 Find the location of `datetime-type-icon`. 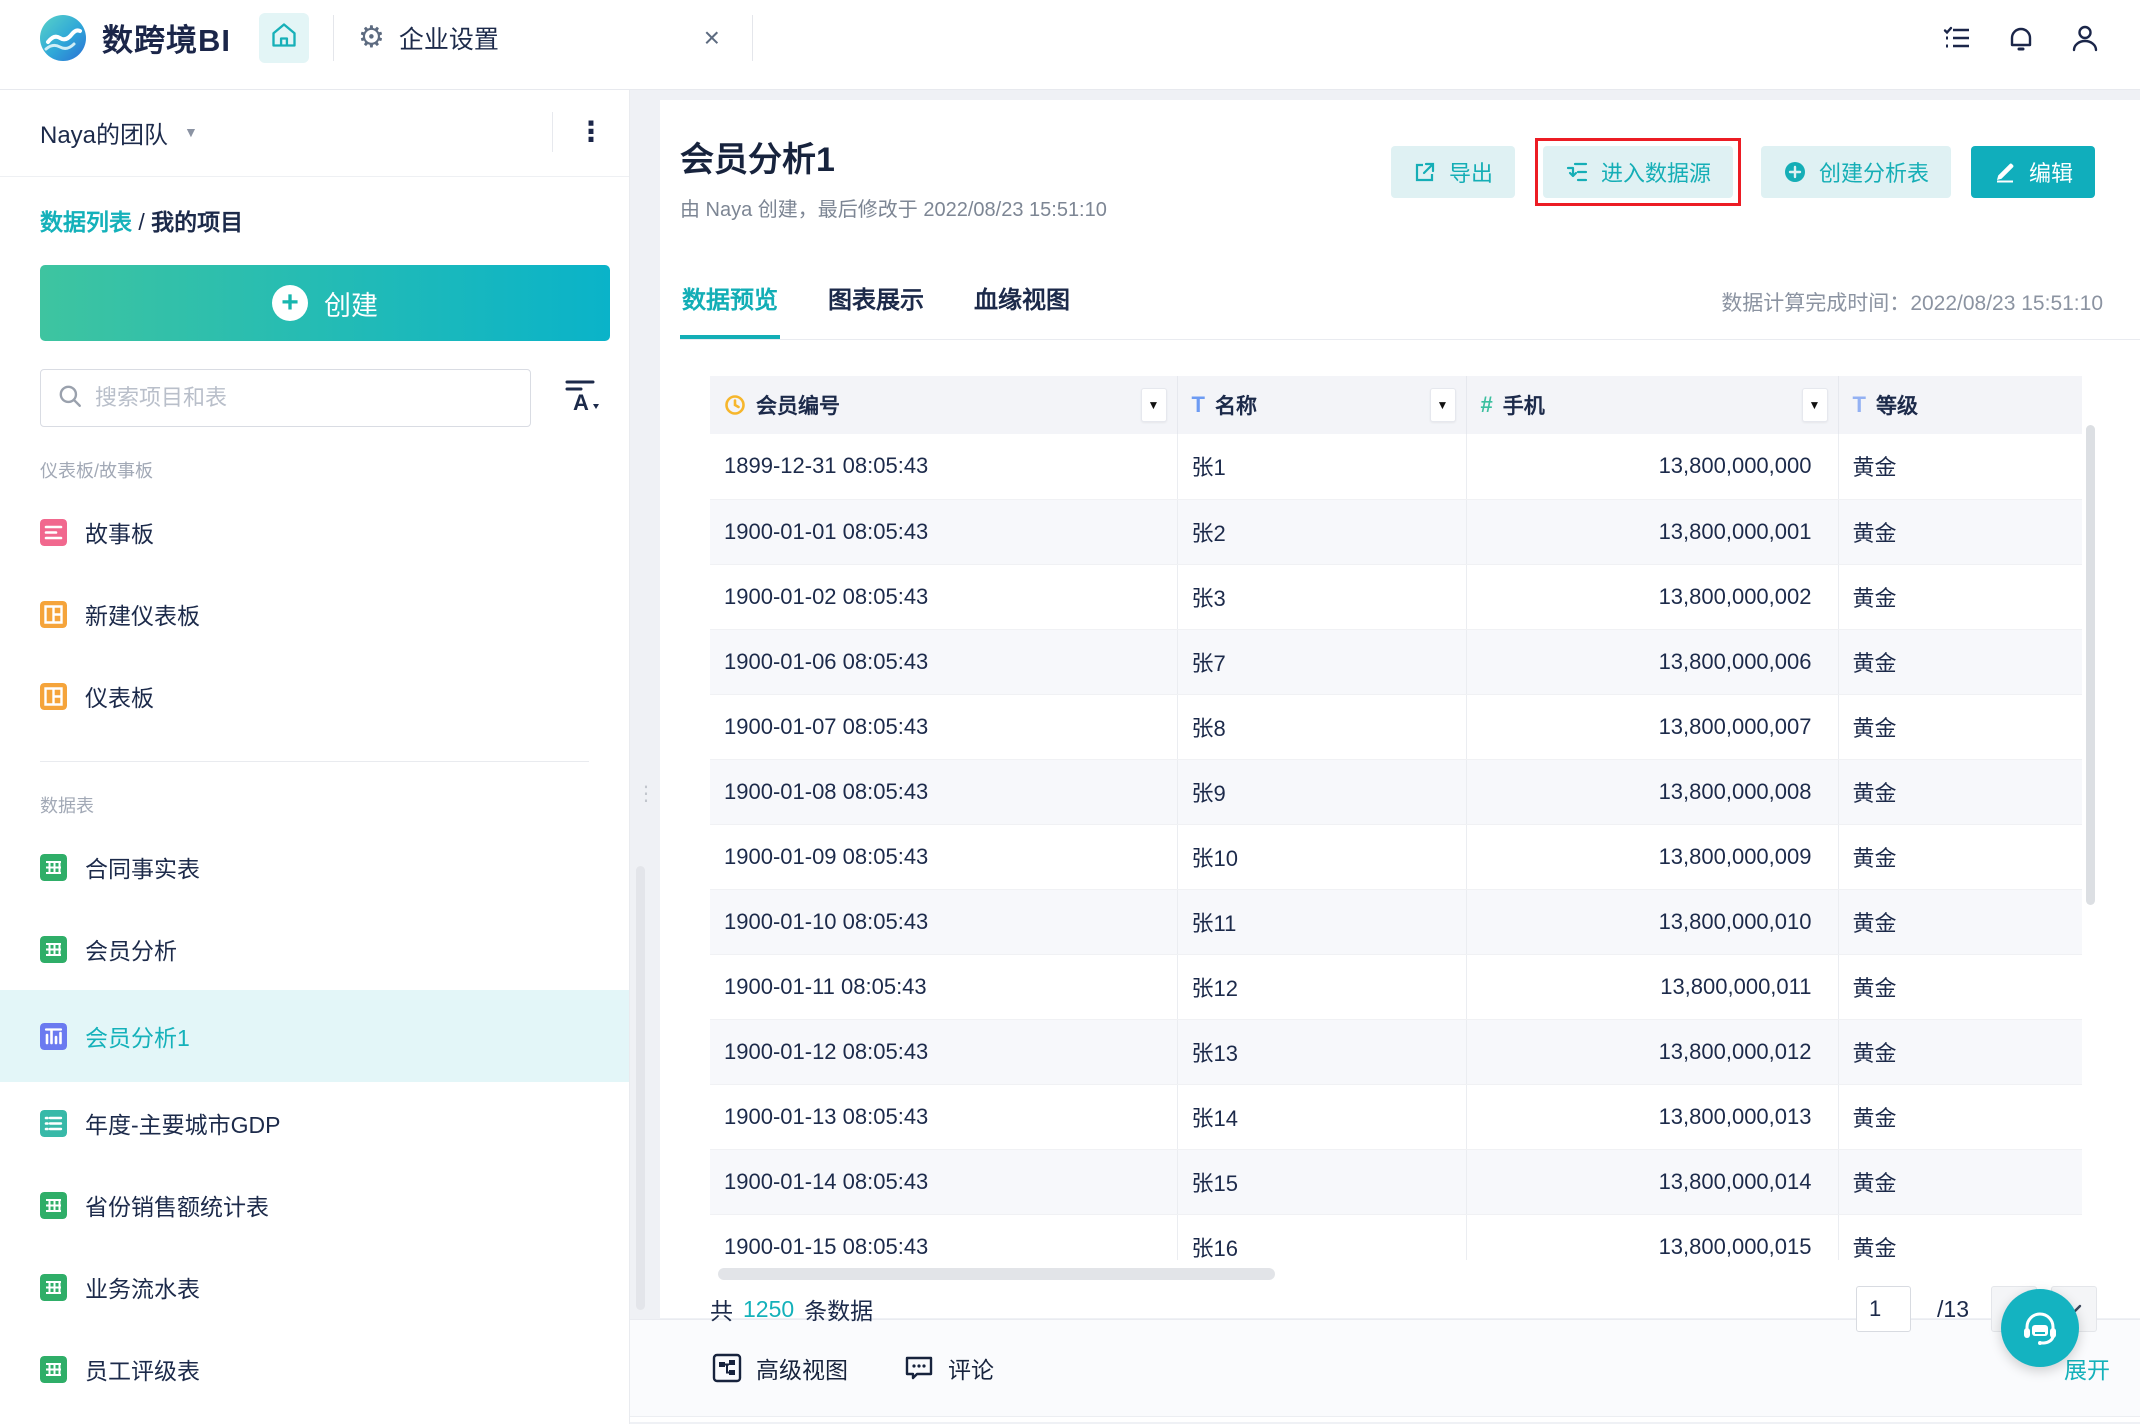

datetime-type-icon is located at coordinates (735, 405).